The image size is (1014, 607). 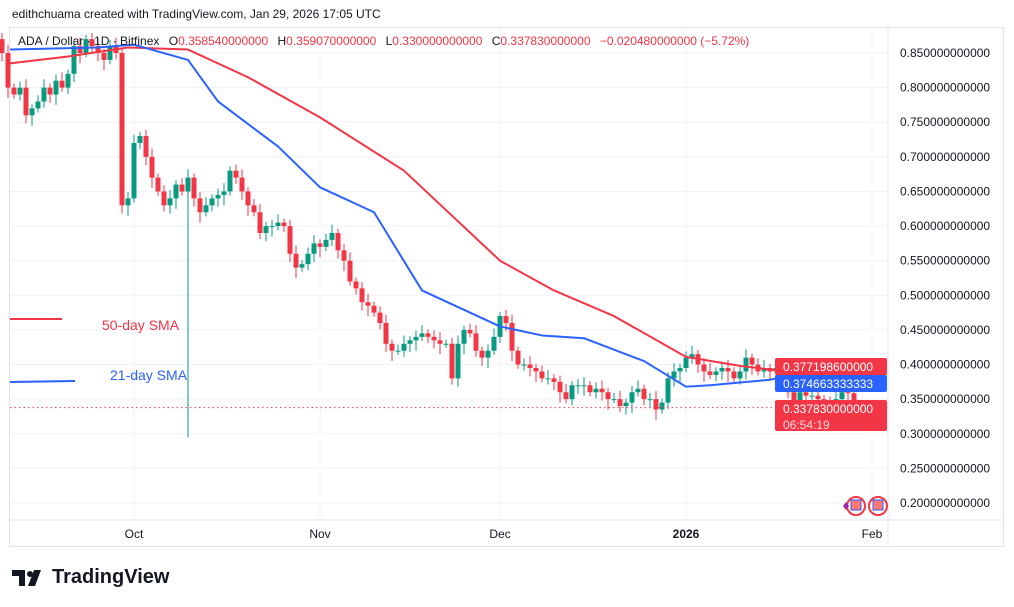 I want to click on price-tick-label: 0.350000000000, so click(x=945, y=399).